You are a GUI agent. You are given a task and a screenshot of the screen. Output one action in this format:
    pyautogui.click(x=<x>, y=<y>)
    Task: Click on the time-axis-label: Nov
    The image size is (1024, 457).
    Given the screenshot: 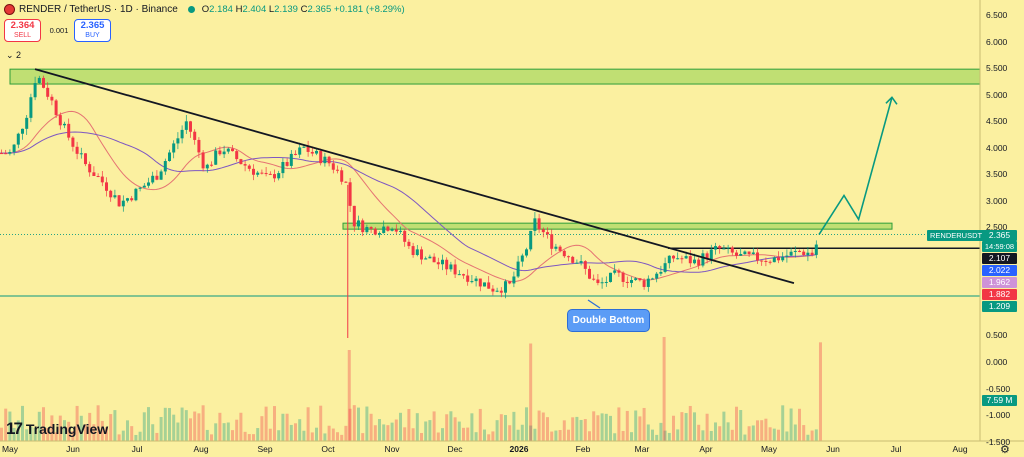 What is the action you would take?
    pyautogui.click(x=392, y=449)
    